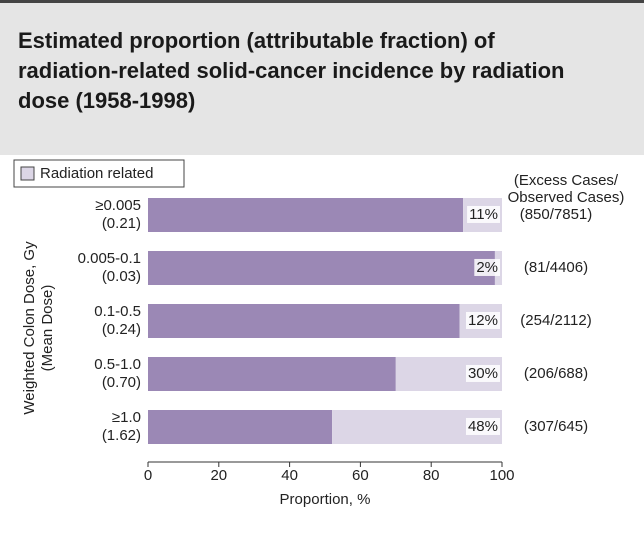  What do you see at coordinates (556, 214) in the screenshot?
I see `annotation: (850/7851)` at bounding box center [556, 214].